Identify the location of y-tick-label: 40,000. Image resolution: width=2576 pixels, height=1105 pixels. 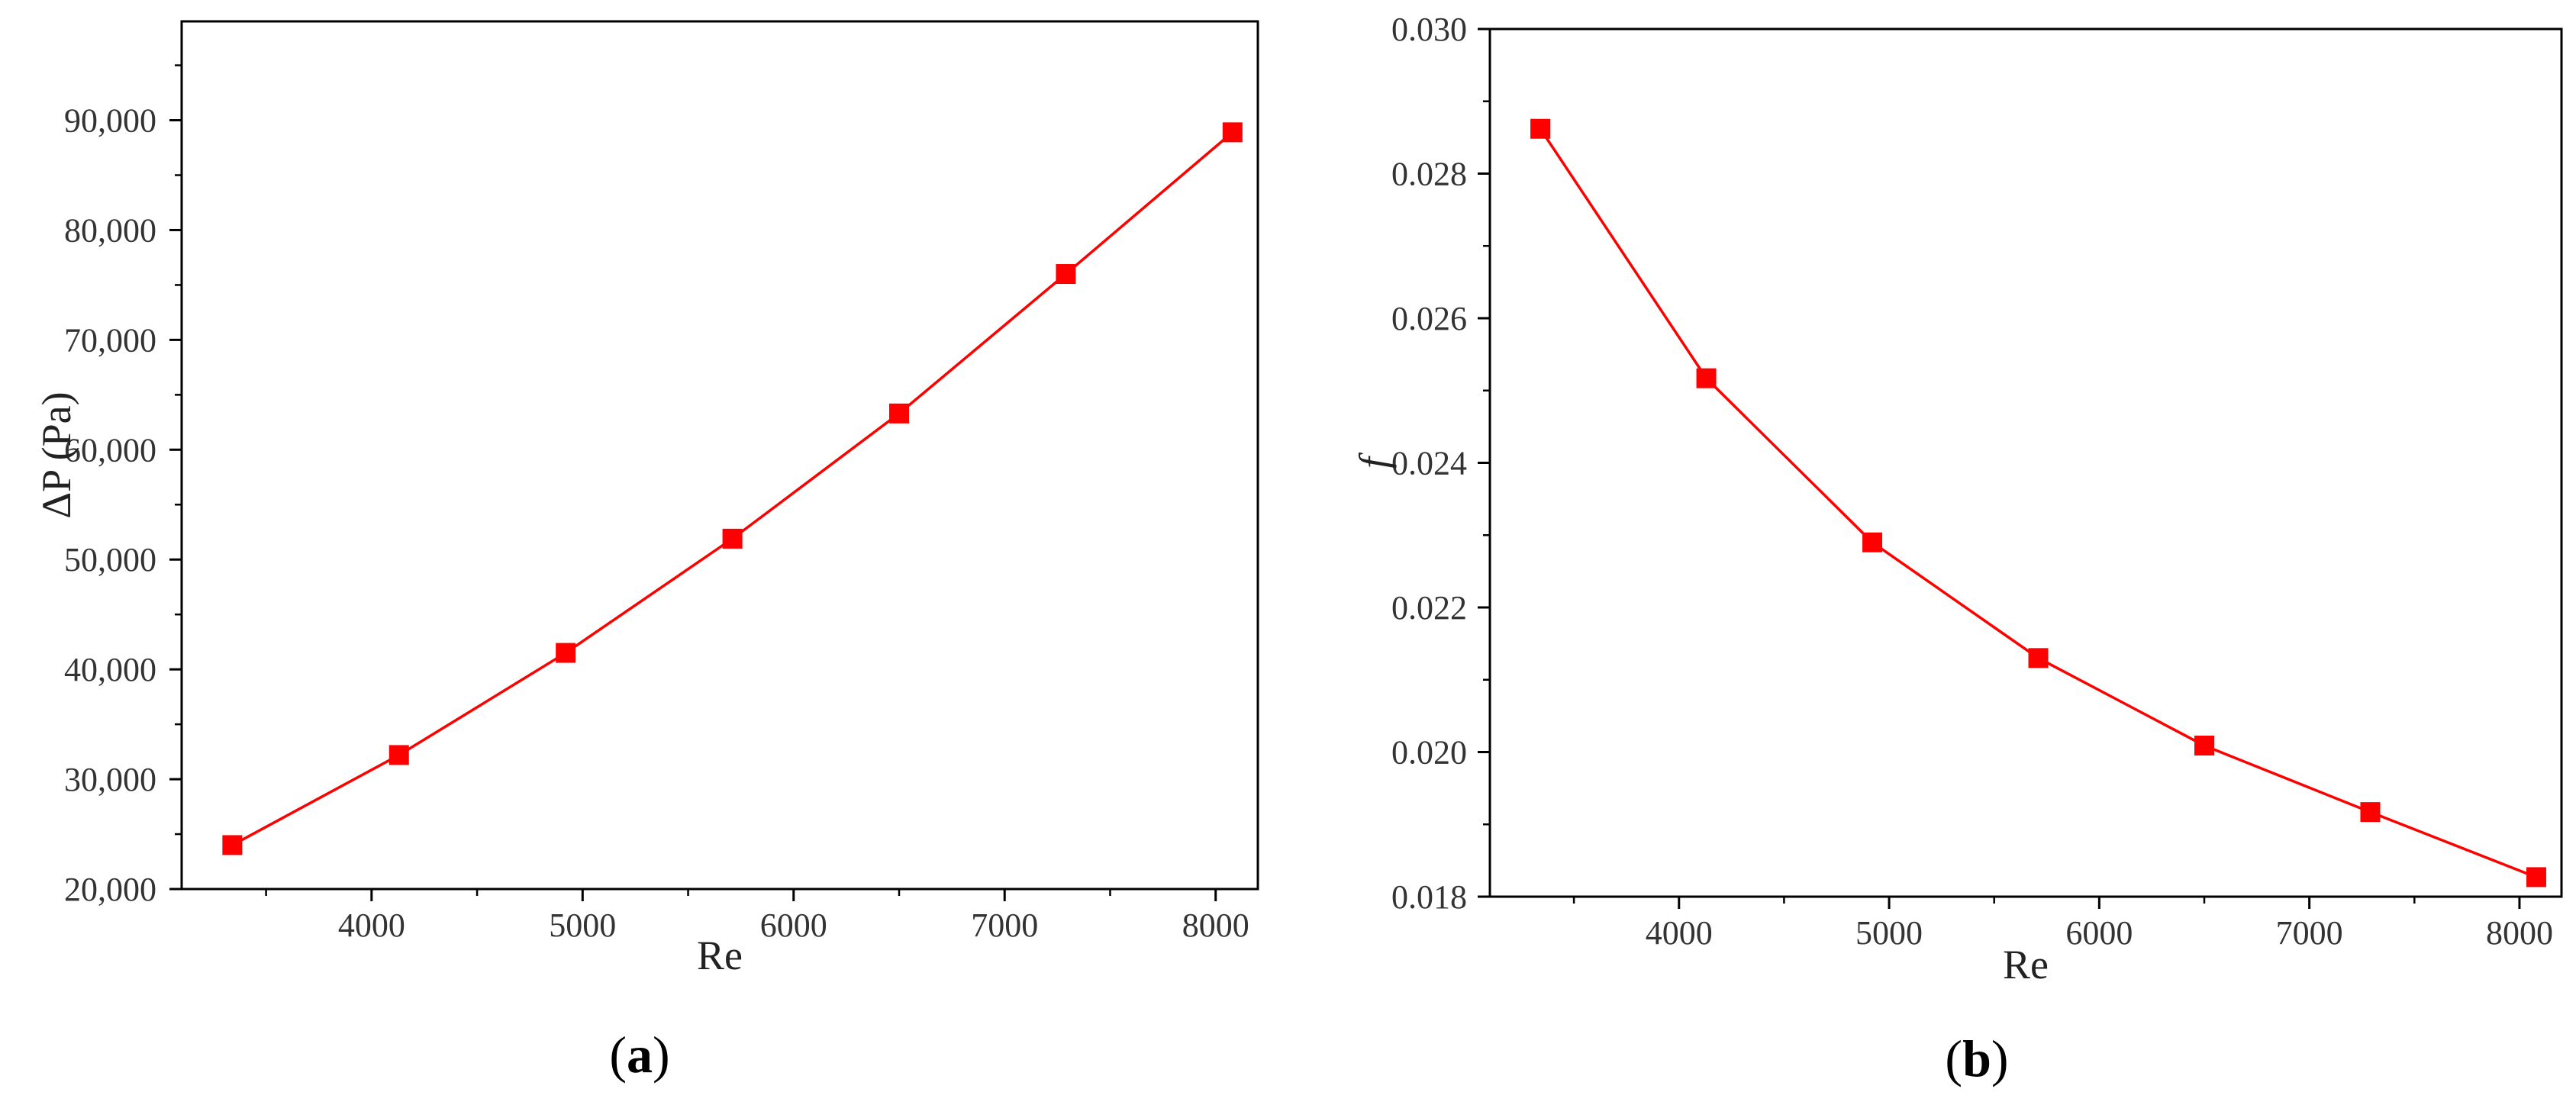
(110, 669).